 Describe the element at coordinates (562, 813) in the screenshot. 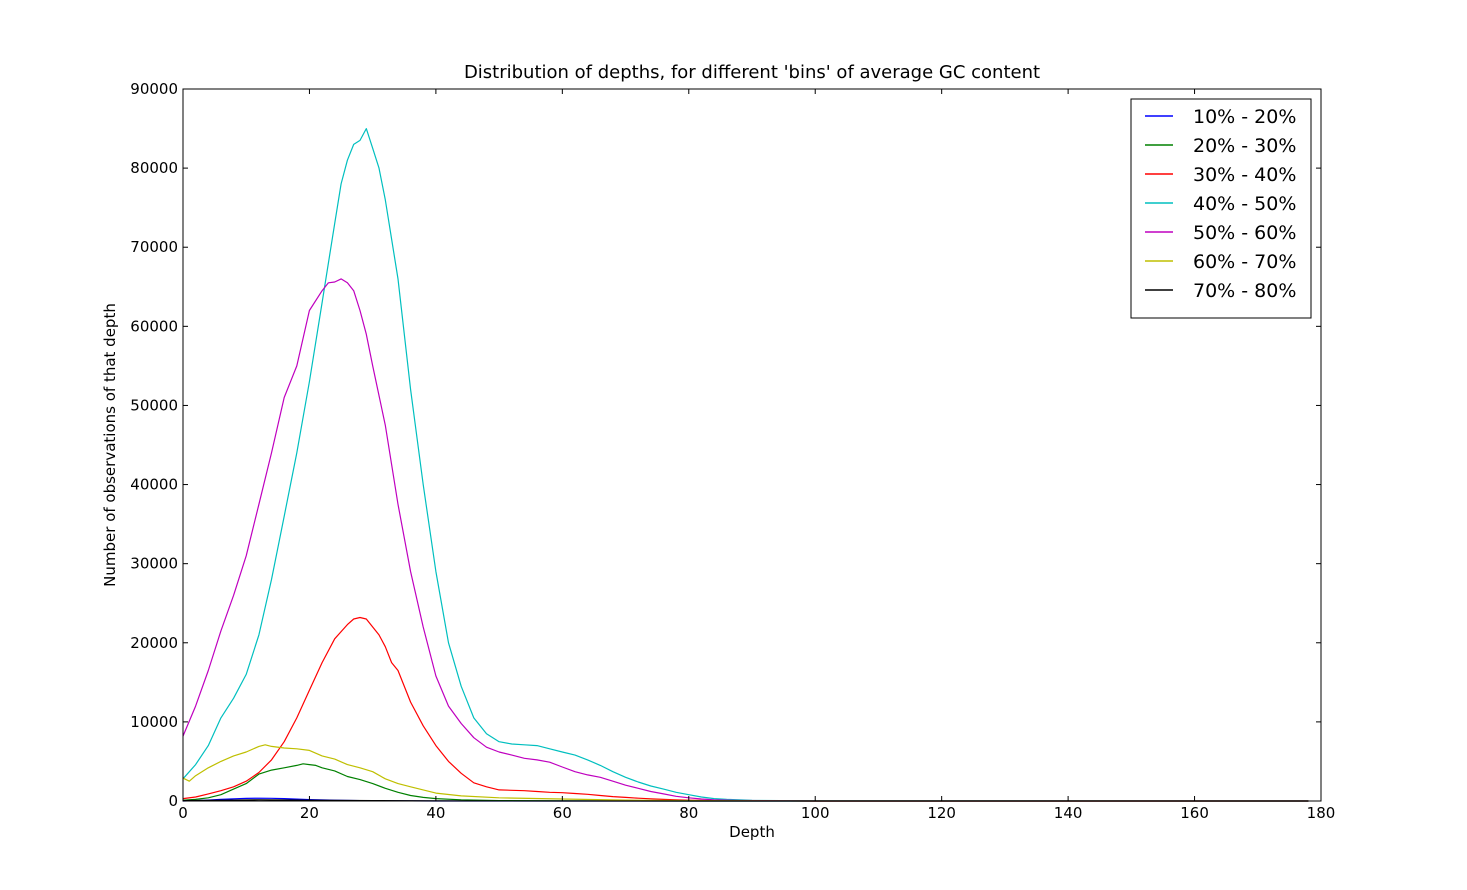

I see `x-tick-label-3: 60` at that location.